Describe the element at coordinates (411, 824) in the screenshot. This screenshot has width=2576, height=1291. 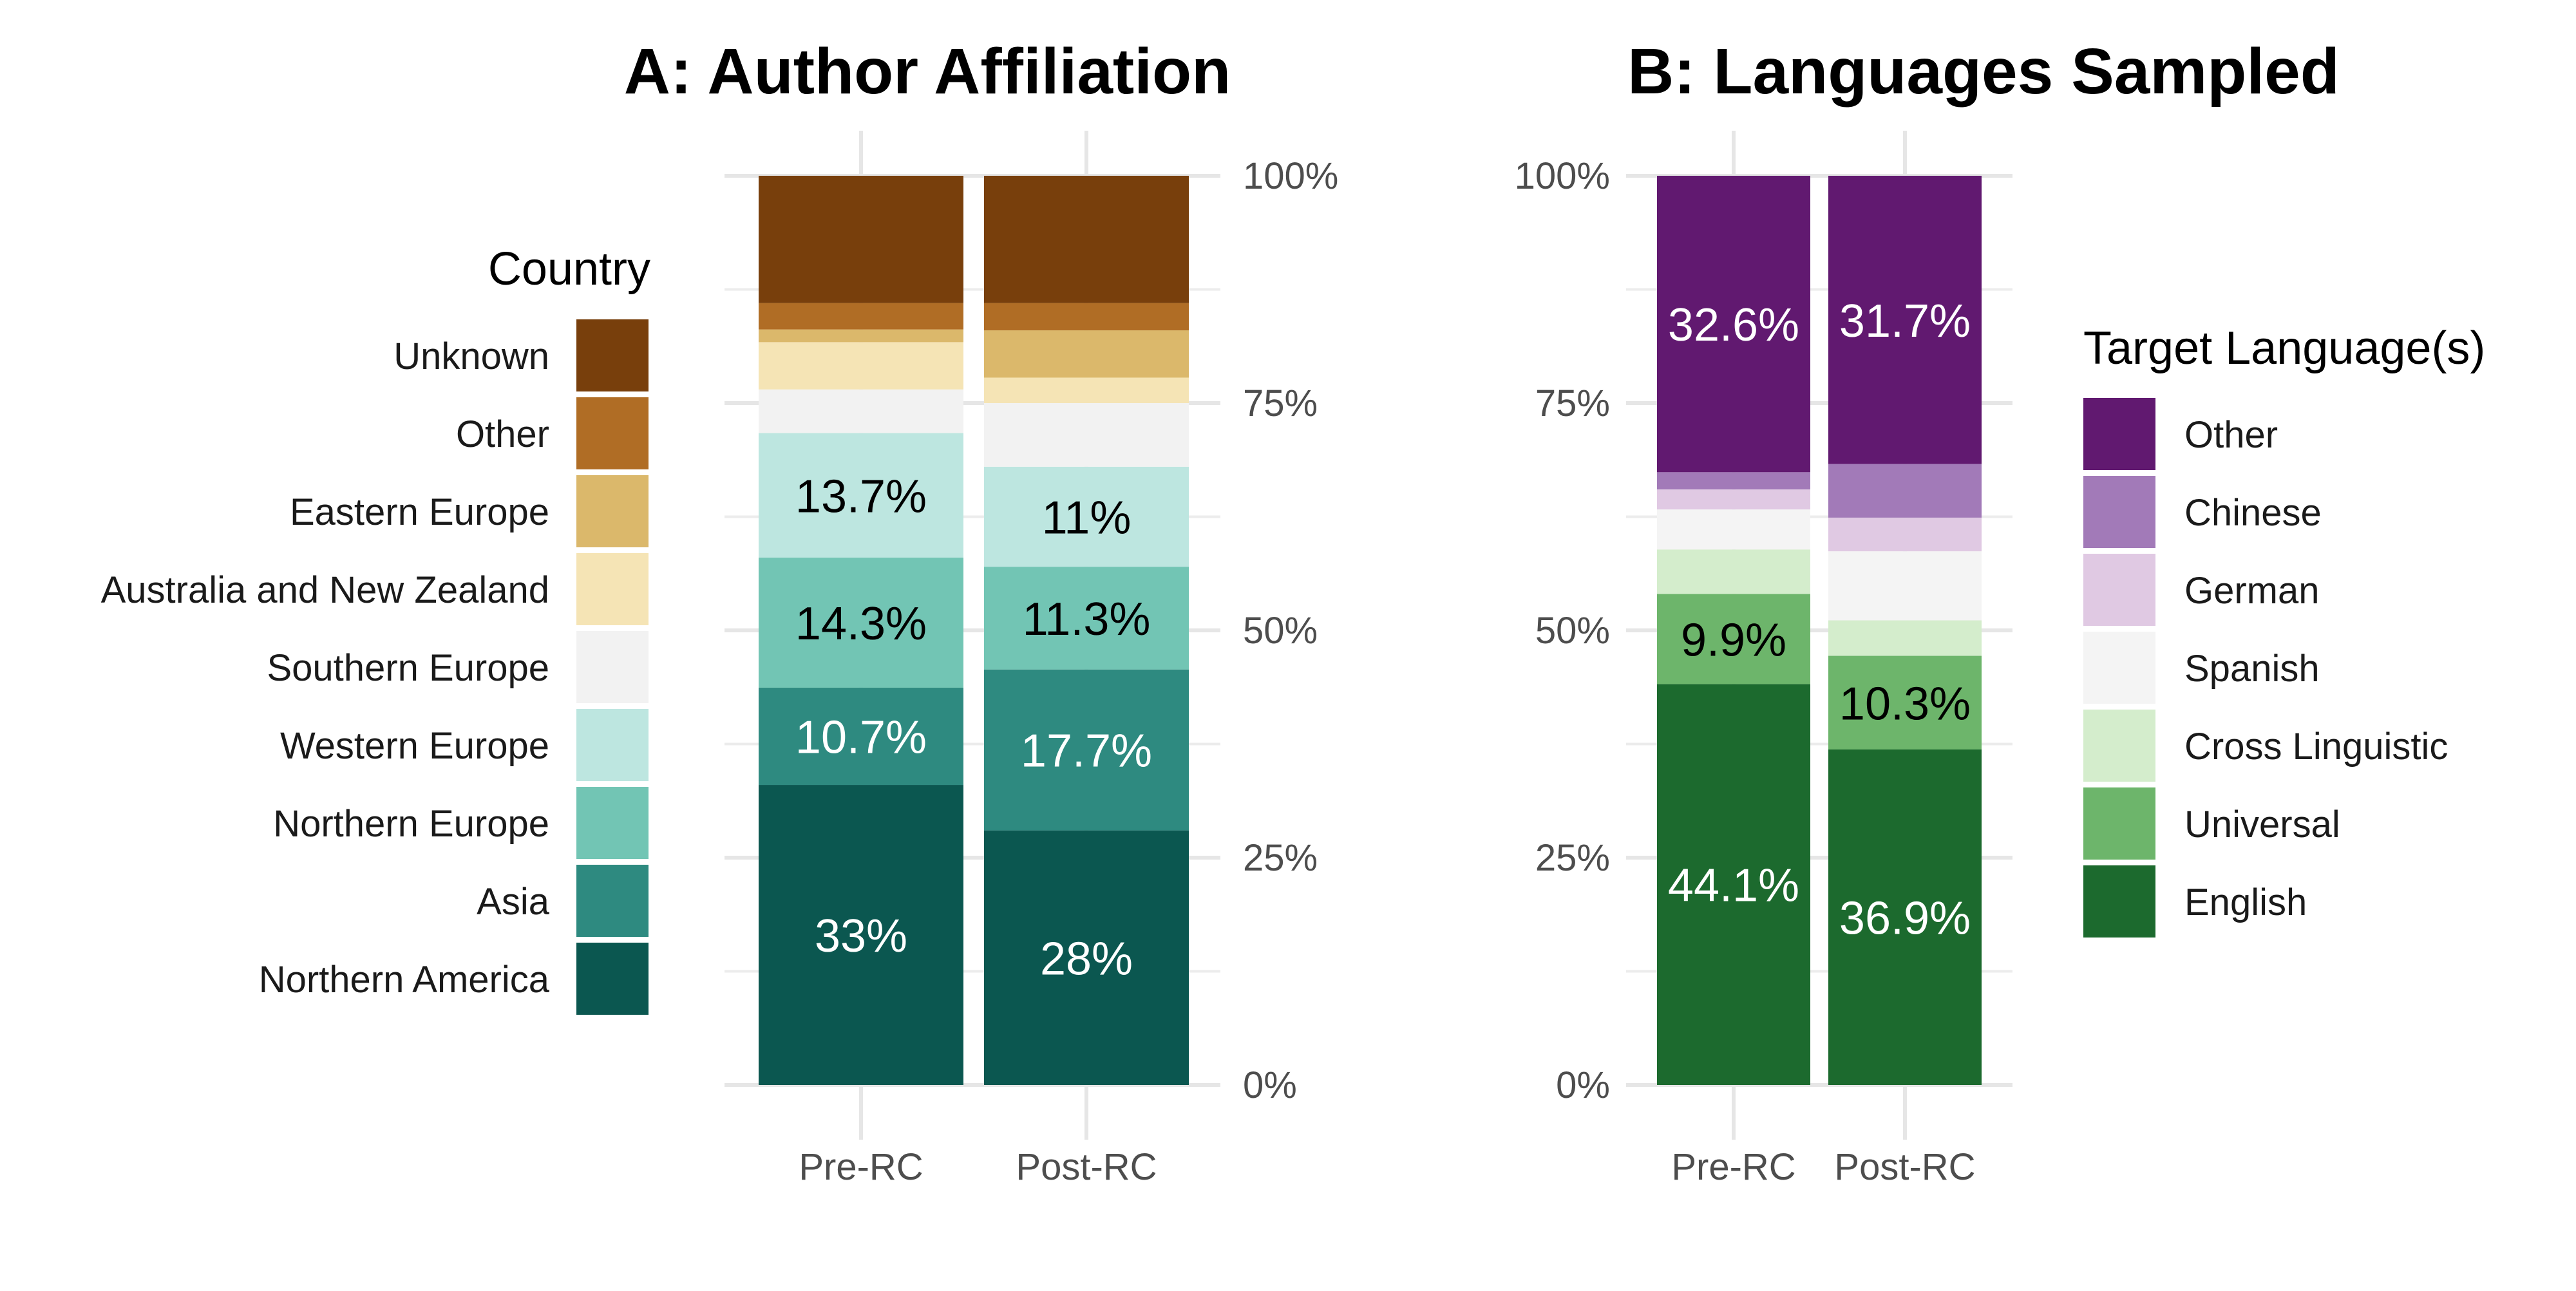
I see `legend-label-northern-europe: Northern Europe` at that location.